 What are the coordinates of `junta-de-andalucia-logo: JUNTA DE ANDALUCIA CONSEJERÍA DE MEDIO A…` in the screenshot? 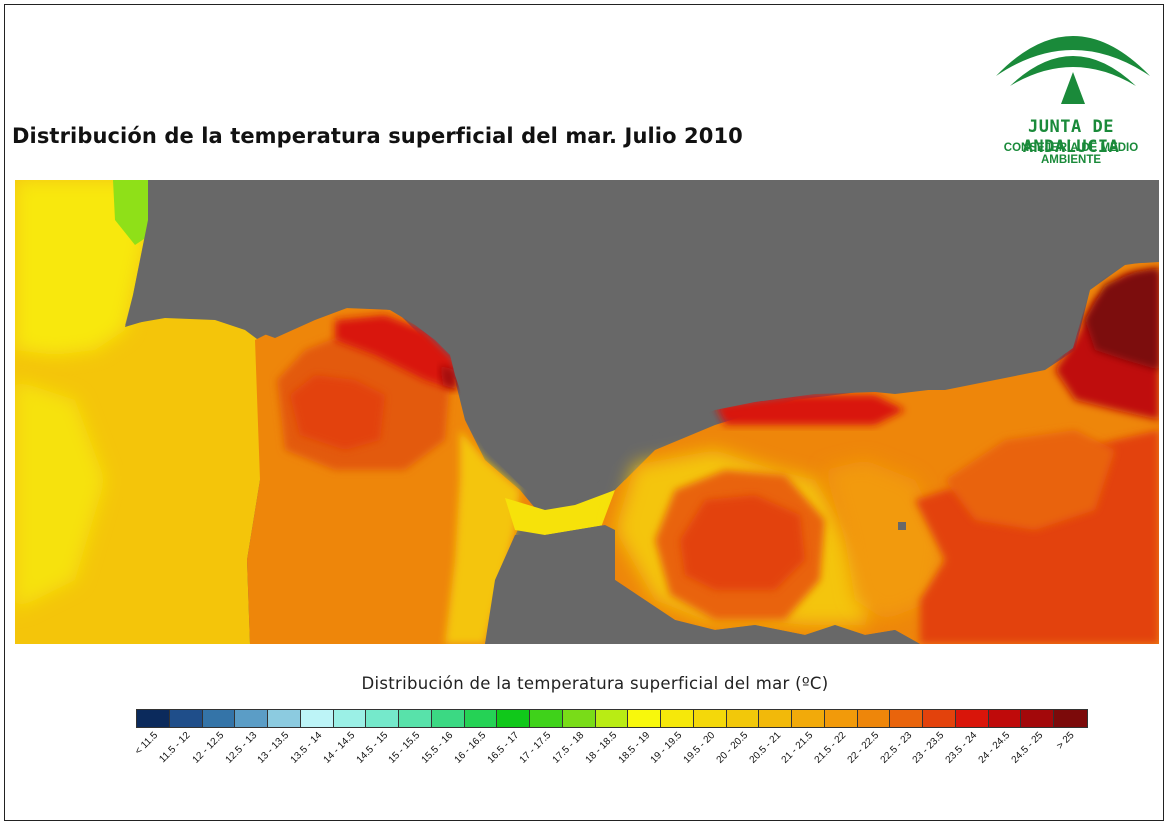 It's located at (1071, 90).